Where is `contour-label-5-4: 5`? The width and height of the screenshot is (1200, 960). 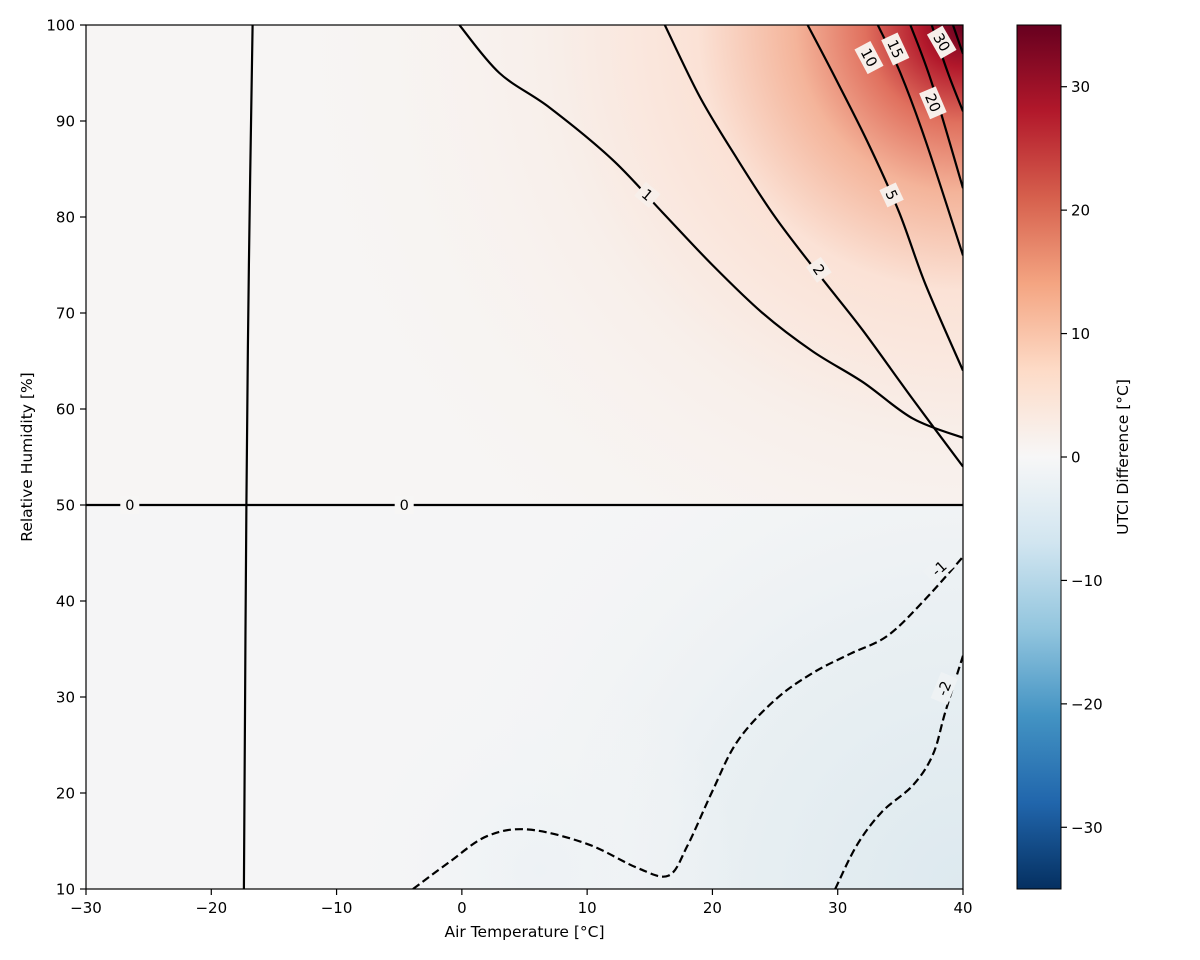 contour-label-5-4: 5 is located at coordinates (891, 195).